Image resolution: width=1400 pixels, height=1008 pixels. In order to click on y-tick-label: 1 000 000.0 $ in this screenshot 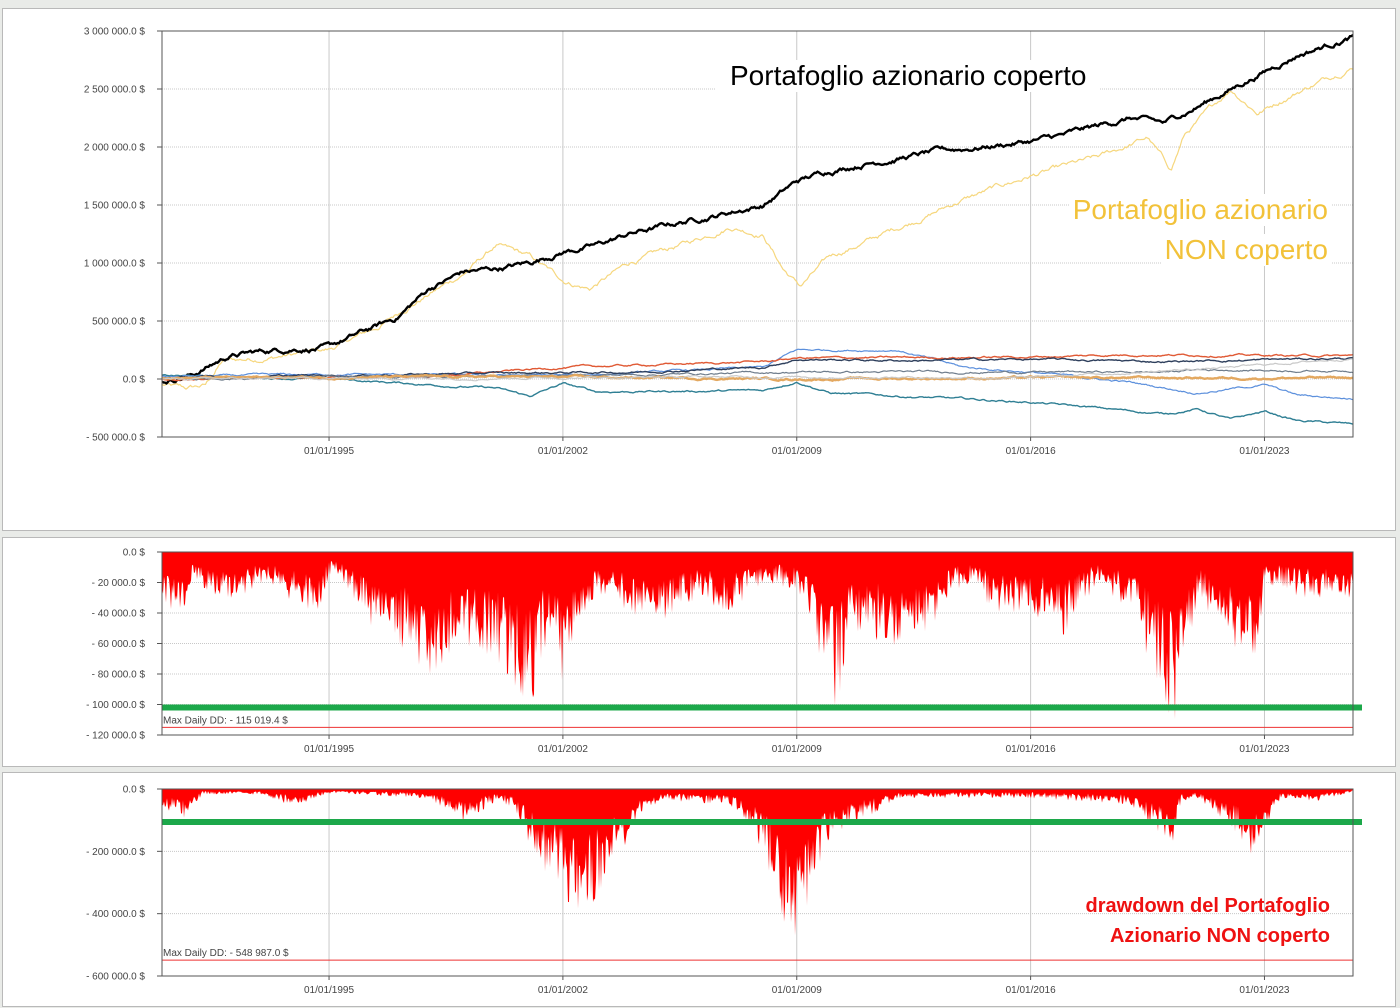, I will do `click(115, 264)`.